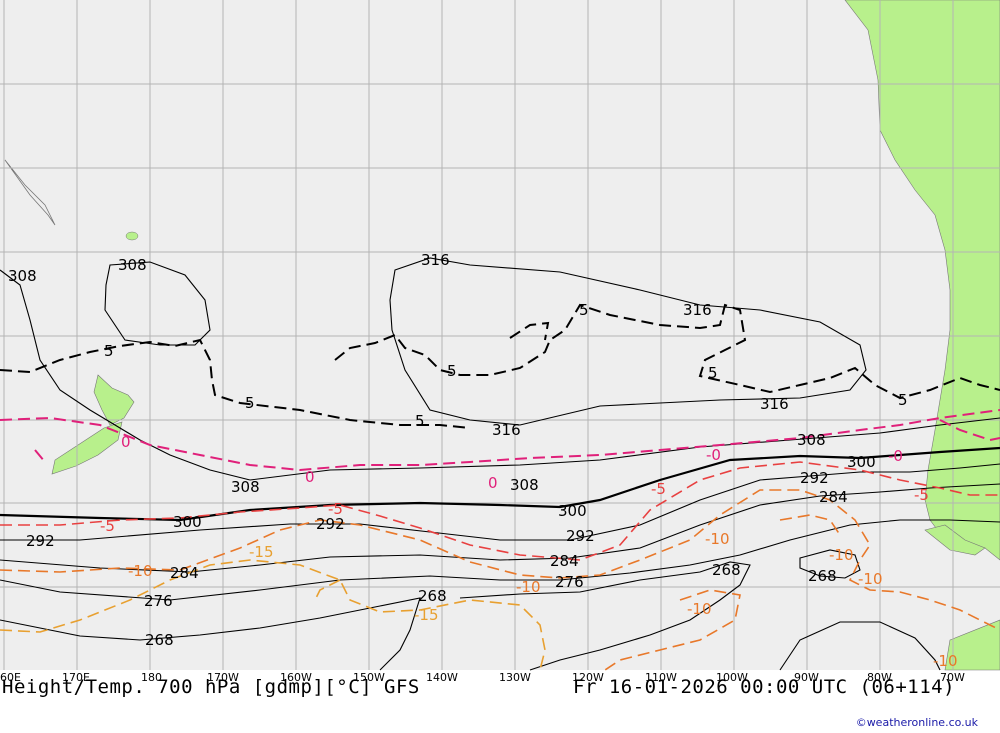 The image size is (1000, 733). I want to click on lon-tick-label: 110W, so click(661, 677).